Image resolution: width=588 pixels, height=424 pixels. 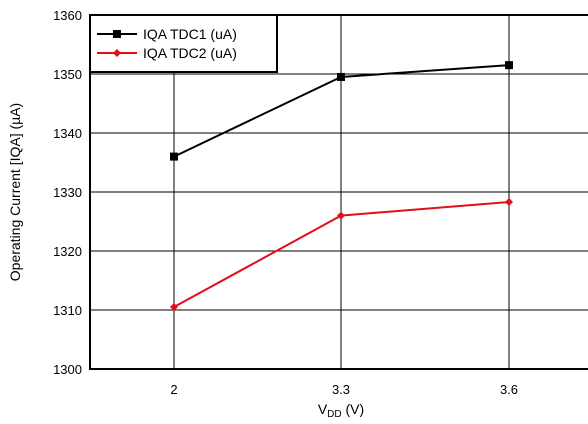 I want to click on x-tick-label: 2, so click(x=173, y=389).